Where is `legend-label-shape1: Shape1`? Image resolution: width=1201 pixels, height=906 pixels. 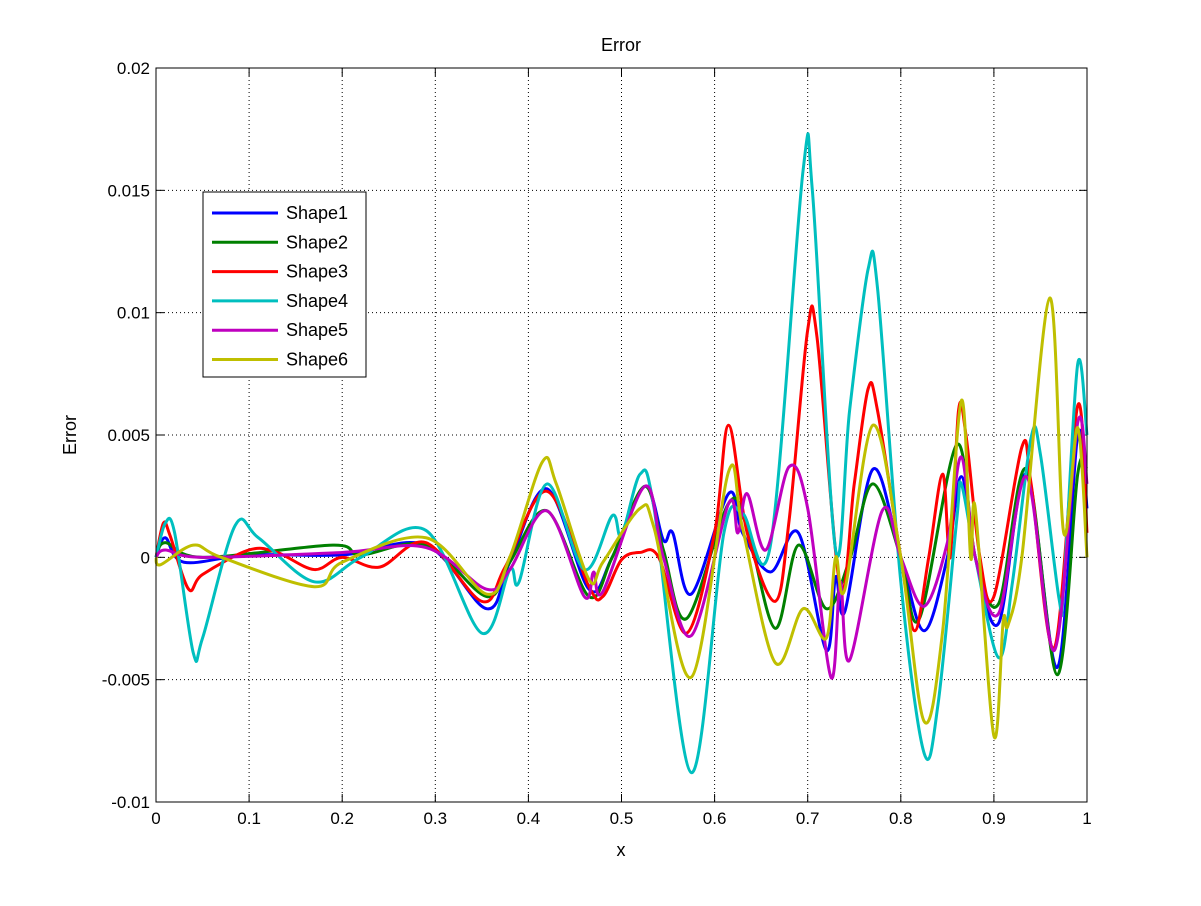
legend-label-shape1: Shape1 is located at coordinates (317, 213).